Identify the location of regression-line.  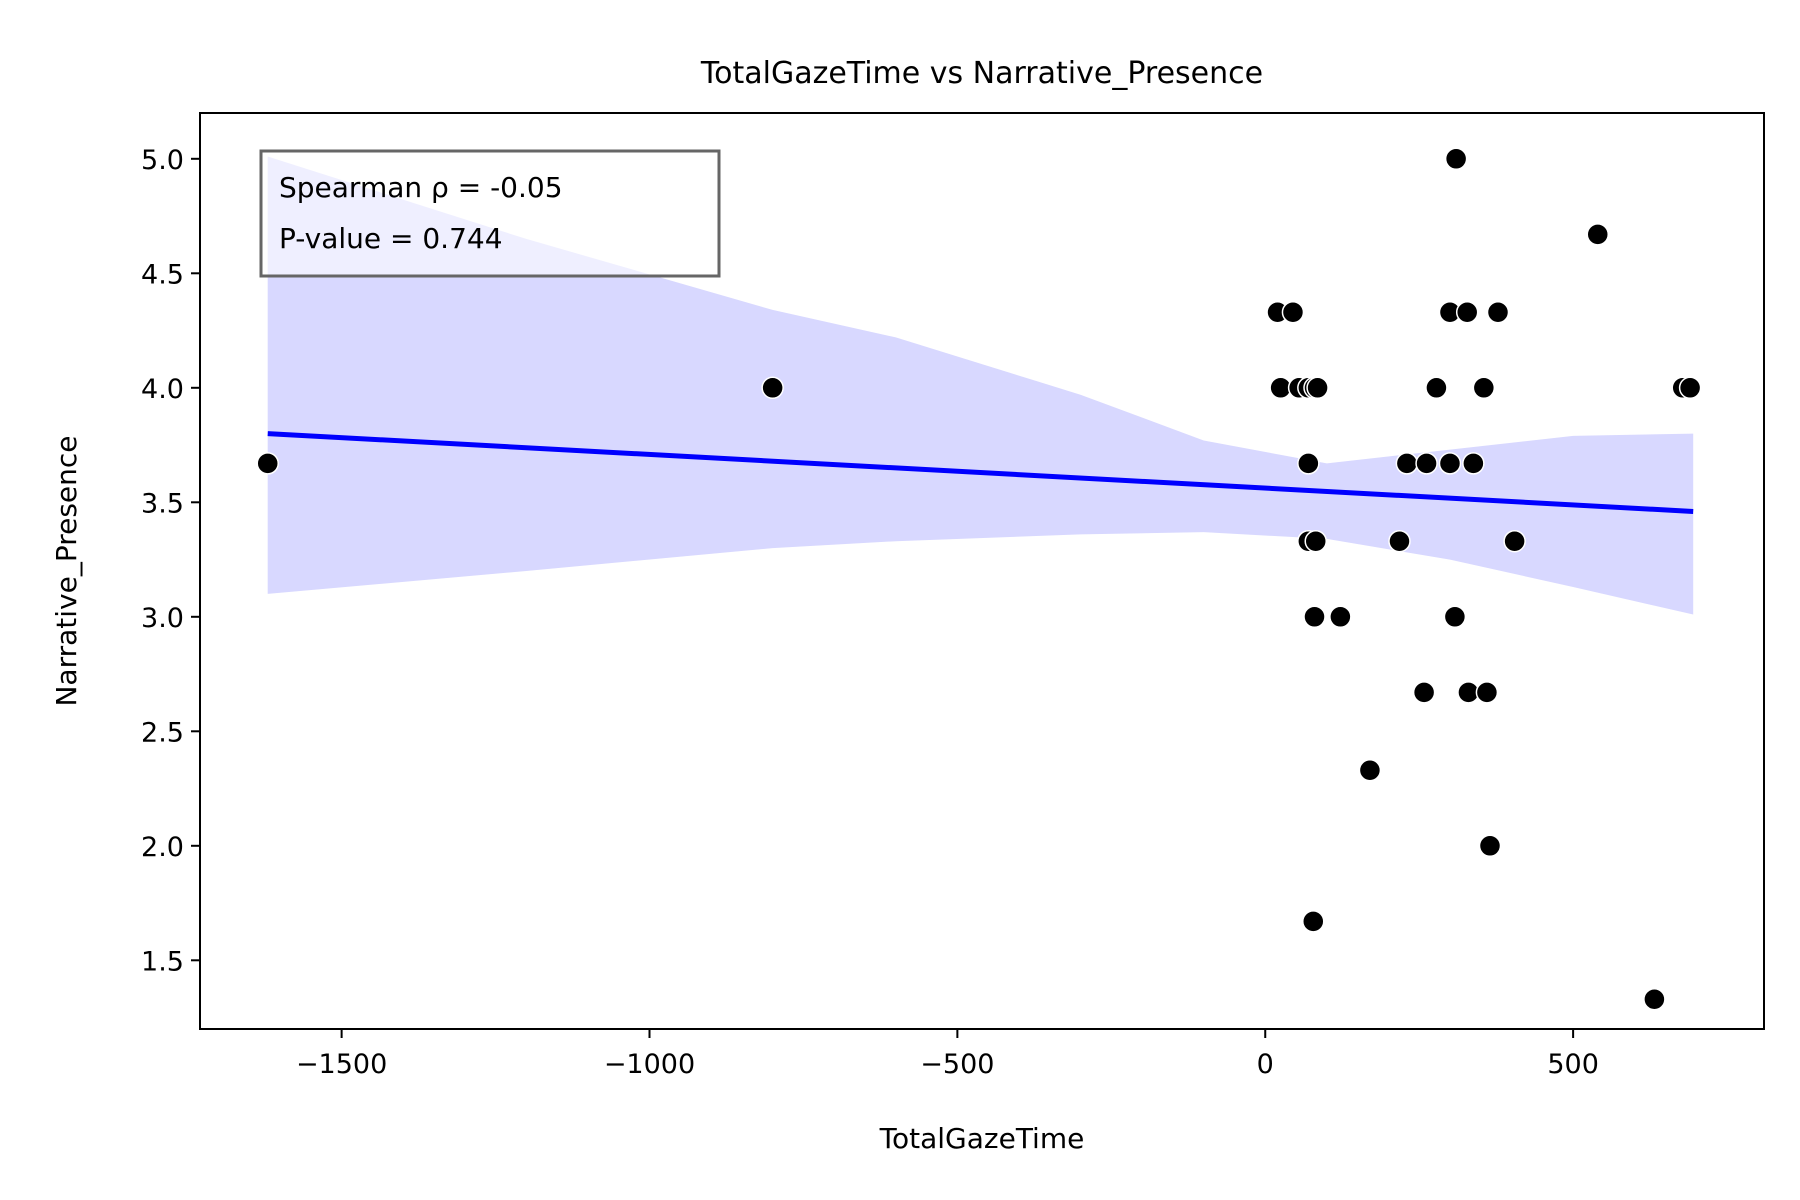
(980, 472).